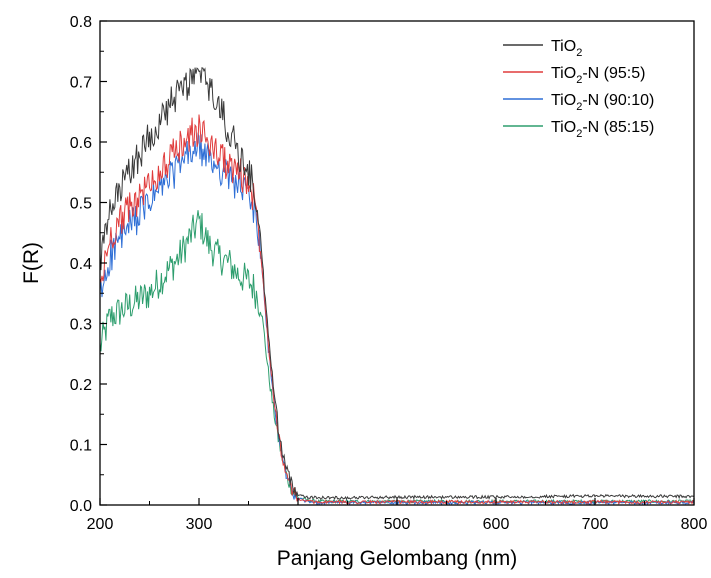 This screenshot has height=578, width=711. I want to click on x-axis-title: Panjang Gelombang (nm), so click(397, 558).